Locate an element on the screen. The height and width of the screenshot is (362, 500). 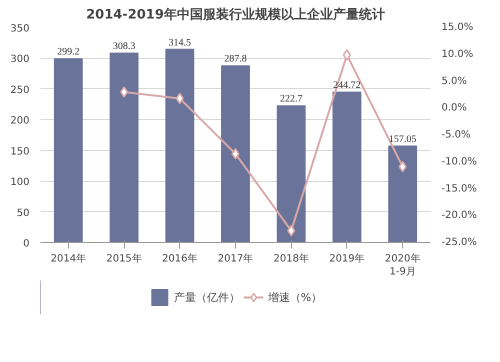
x-tick-label: 2015年 is located at coordinates (124, 258).